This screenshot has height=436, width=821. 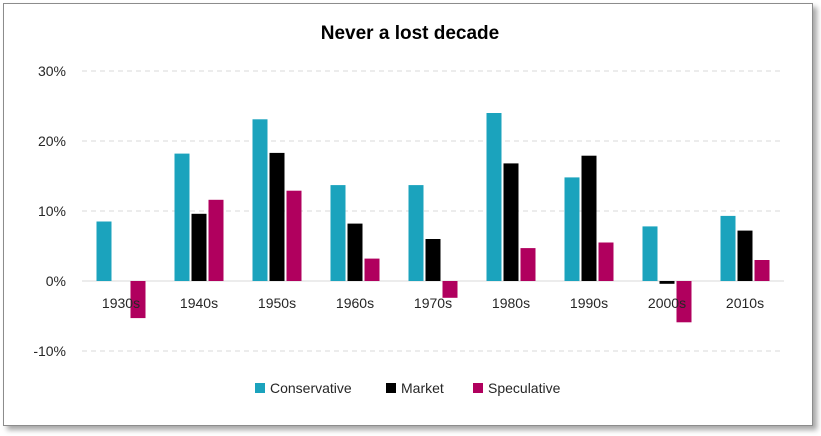 What do you see at coordinates (260, 388) in the screenshot?
I see `legend-swatch-conservative` at bounding box center [260, 388].